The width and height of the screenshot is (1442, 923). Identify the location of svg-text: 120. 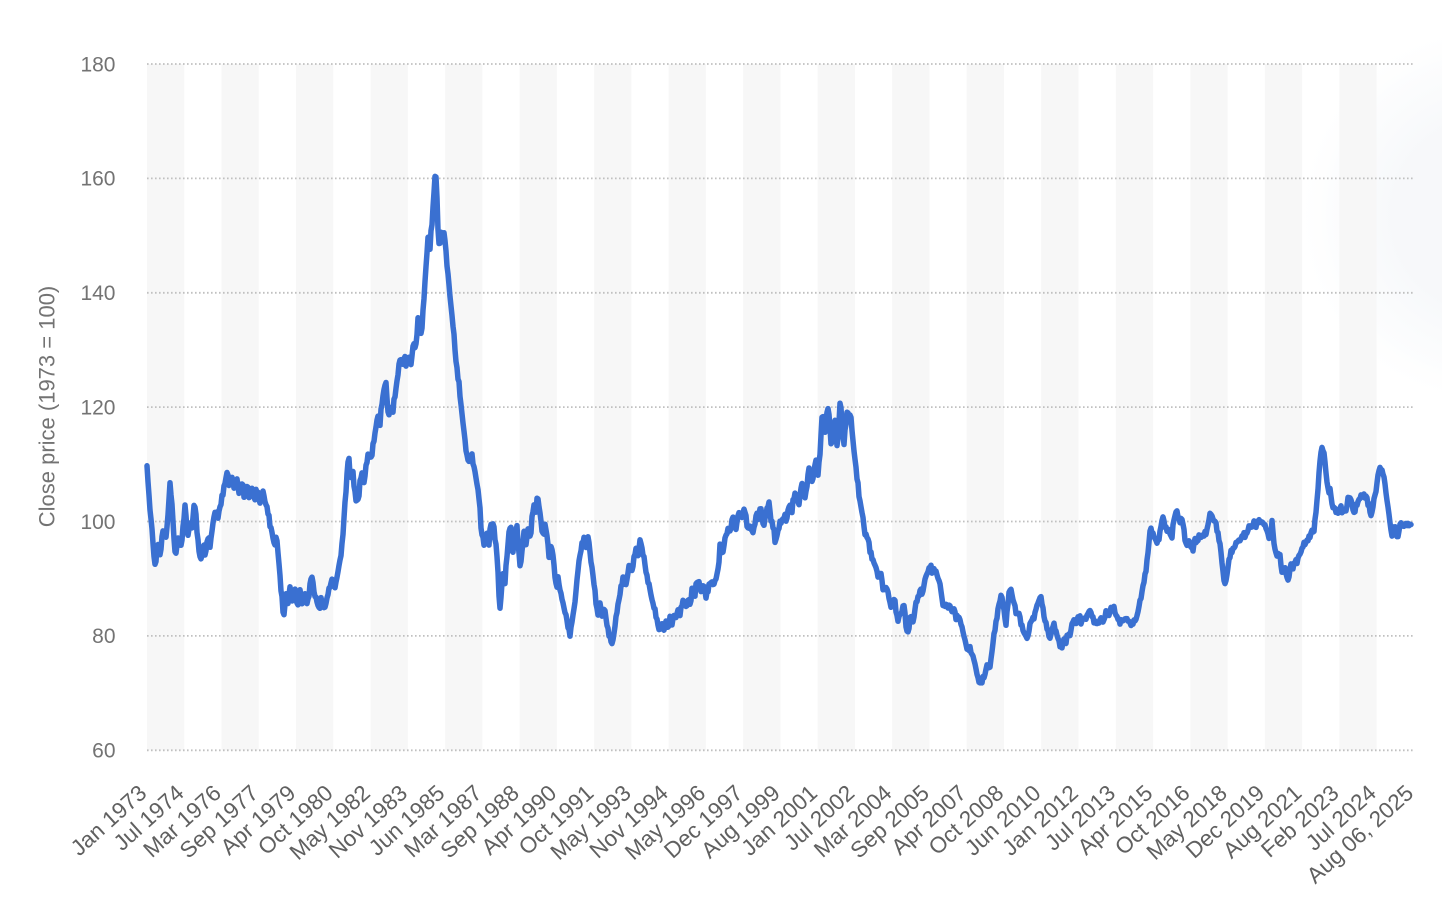
(97, 407).